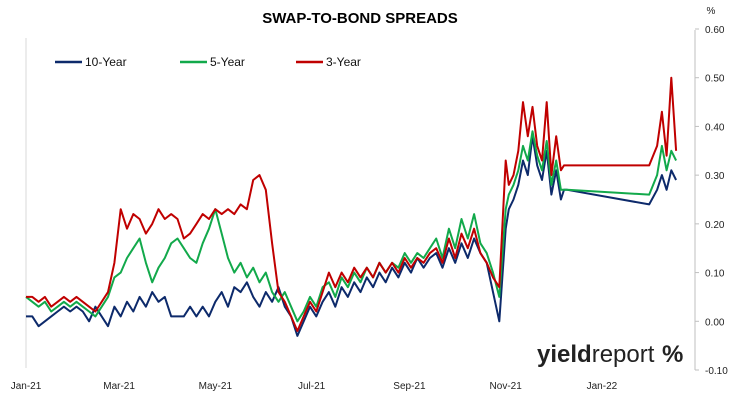 The width and height of the screenshot is (732, 400). What do you see at coordinates (715, 176) in the screenshot?
I see `y-tick-label: 0.30` at bounding box center [715, 176].